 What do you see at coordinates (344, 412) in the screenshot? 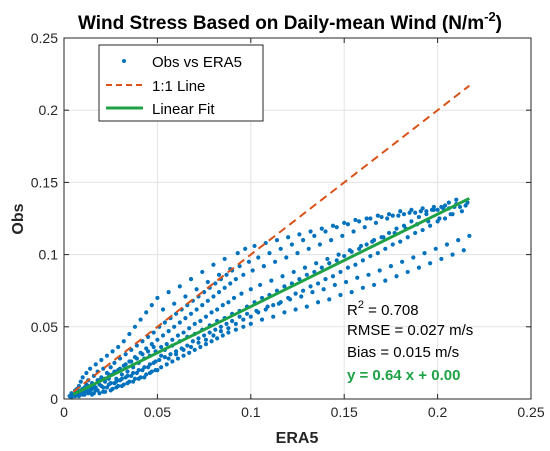
I see `x-tick-label: 0.15` at bounding box center [344, 412].